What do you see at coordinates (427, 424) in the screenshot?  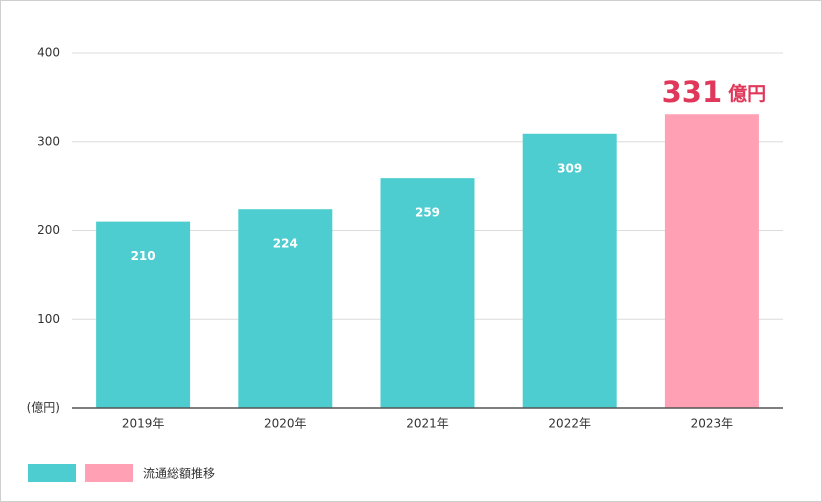 I see `x-tick-label: 2021年` at bounding box center [427, 424].